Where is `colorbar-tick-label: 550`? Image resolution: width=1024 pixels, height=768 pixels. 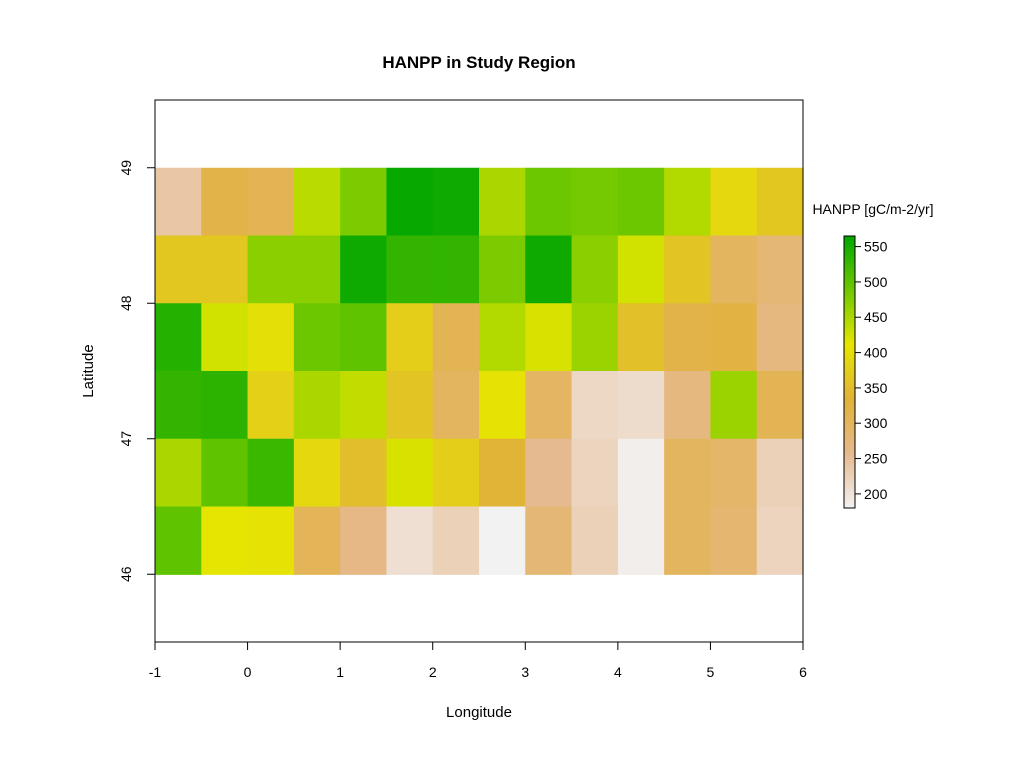
colorbar-tick-label: 550 is located at coordinates (876, 247).